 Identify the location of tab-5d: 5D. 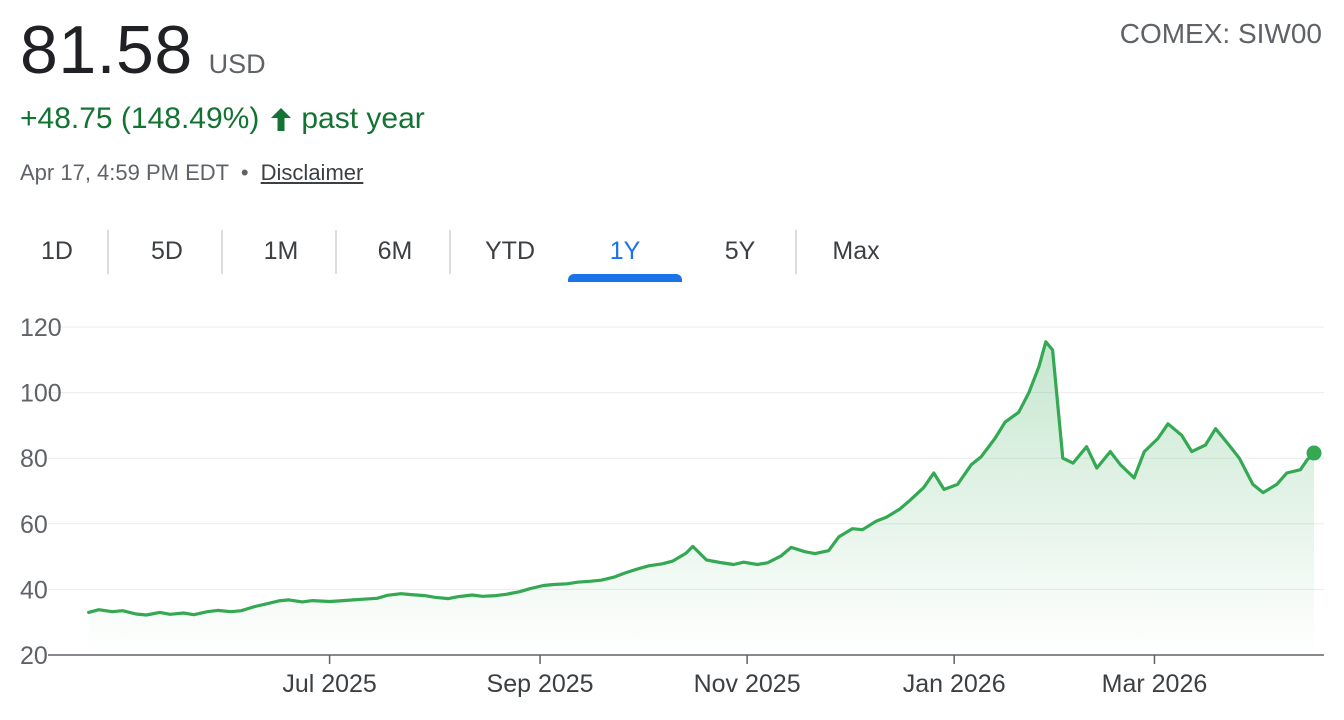
(167, 251).